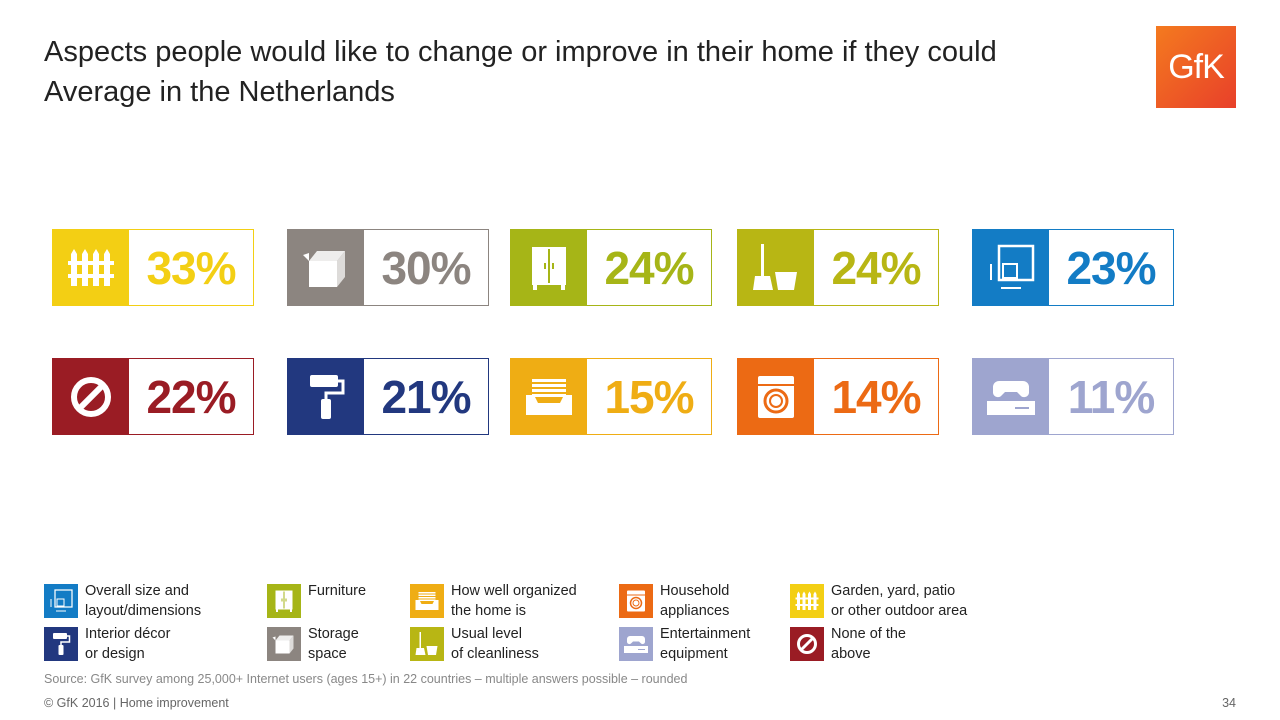 The image size is (1280, 720). Describe the element at coordinates (115, 653) in the screenshot. I see `legend-label-line-2: or design` at that location.